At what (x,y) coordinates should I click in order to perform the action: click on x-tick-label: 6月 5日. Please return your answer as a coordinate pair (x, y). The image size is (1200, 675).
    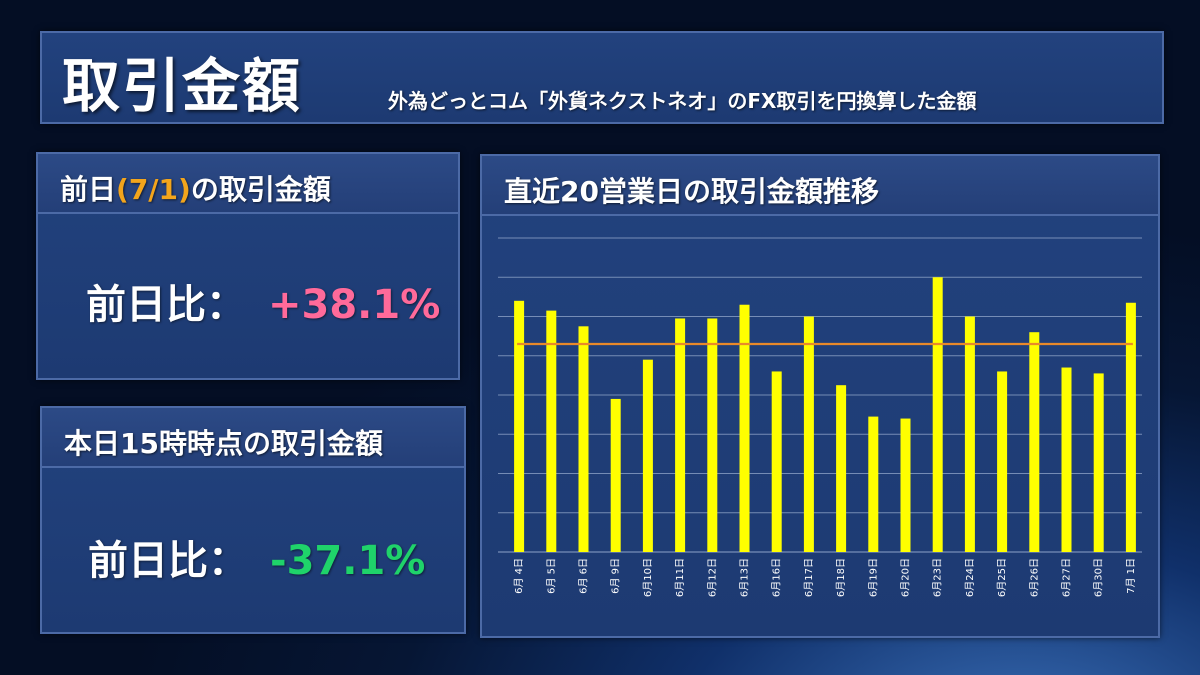
    Looking at the image, I should click on (551, 576).